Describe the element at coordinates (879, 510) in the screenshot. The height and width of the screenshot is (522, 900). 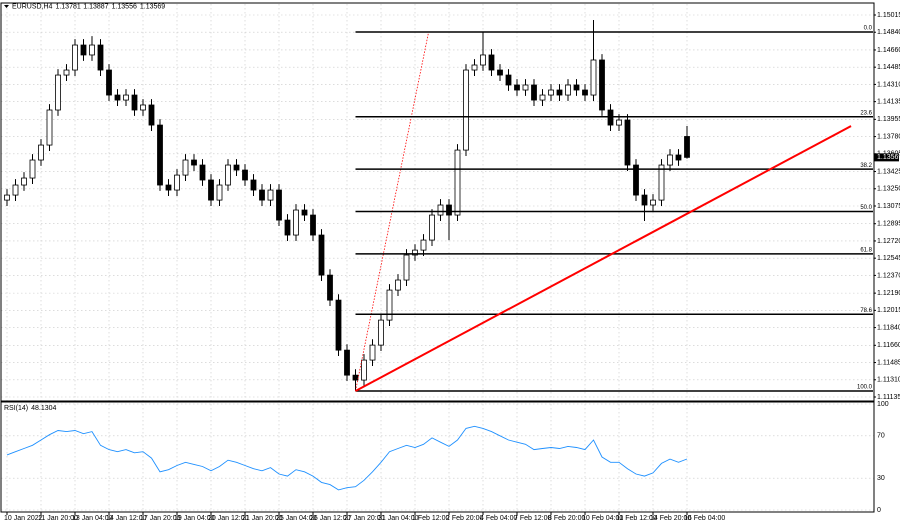
I see `y-tick-label: 0` at that location.